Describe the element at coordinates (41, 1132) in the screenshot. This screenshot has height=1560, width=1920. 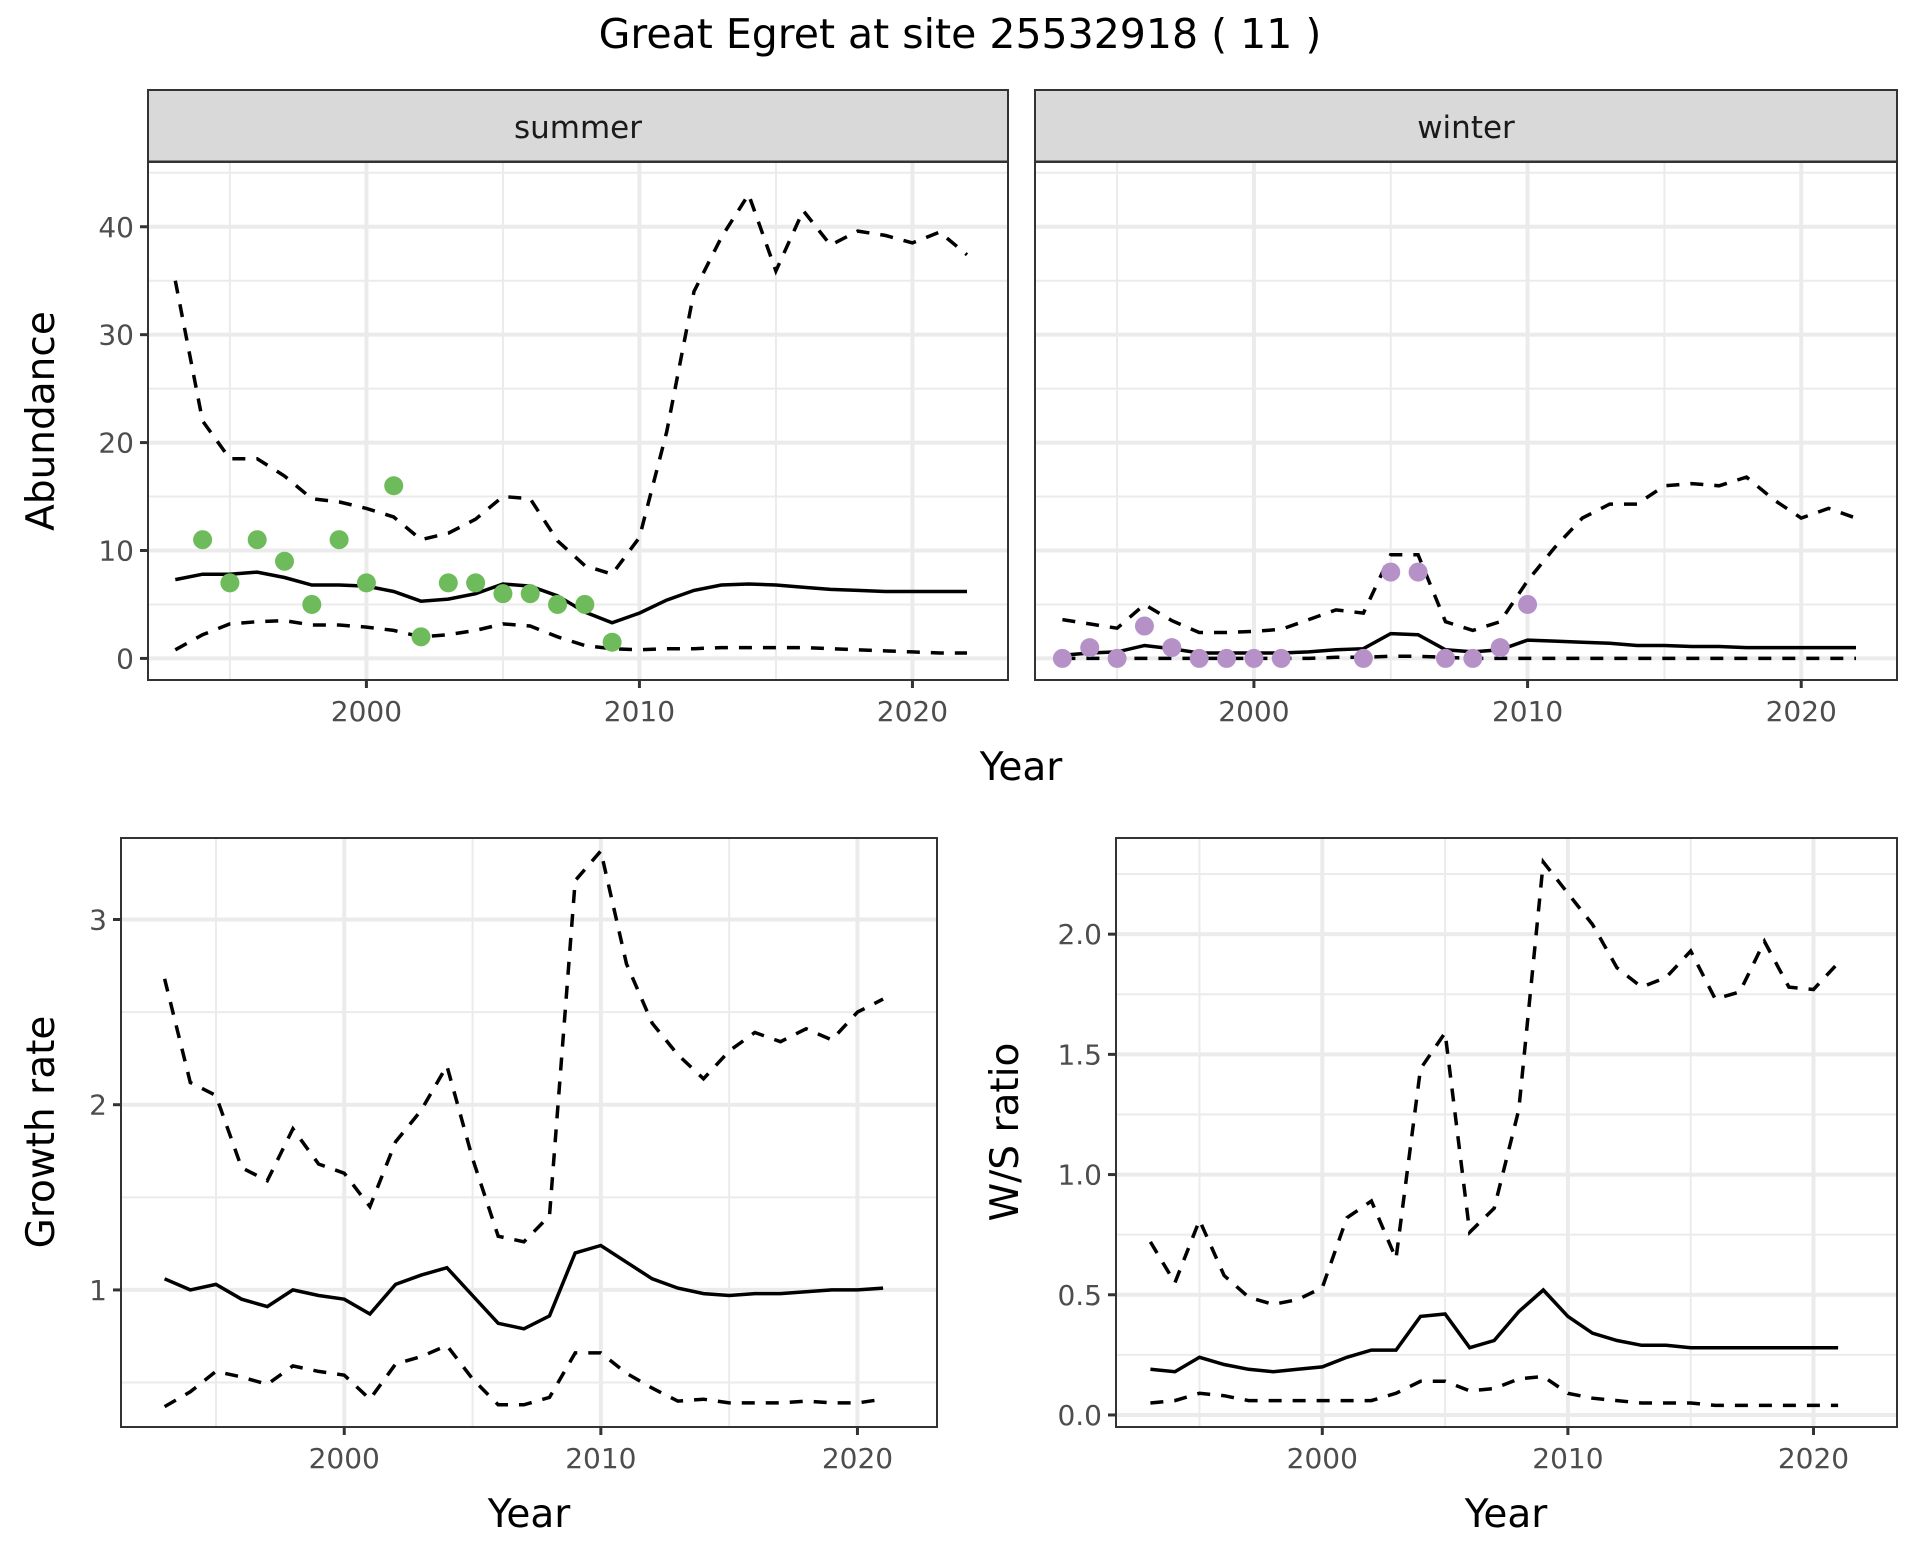
I see `y-axis-title-growth: Growth rate` at that location.